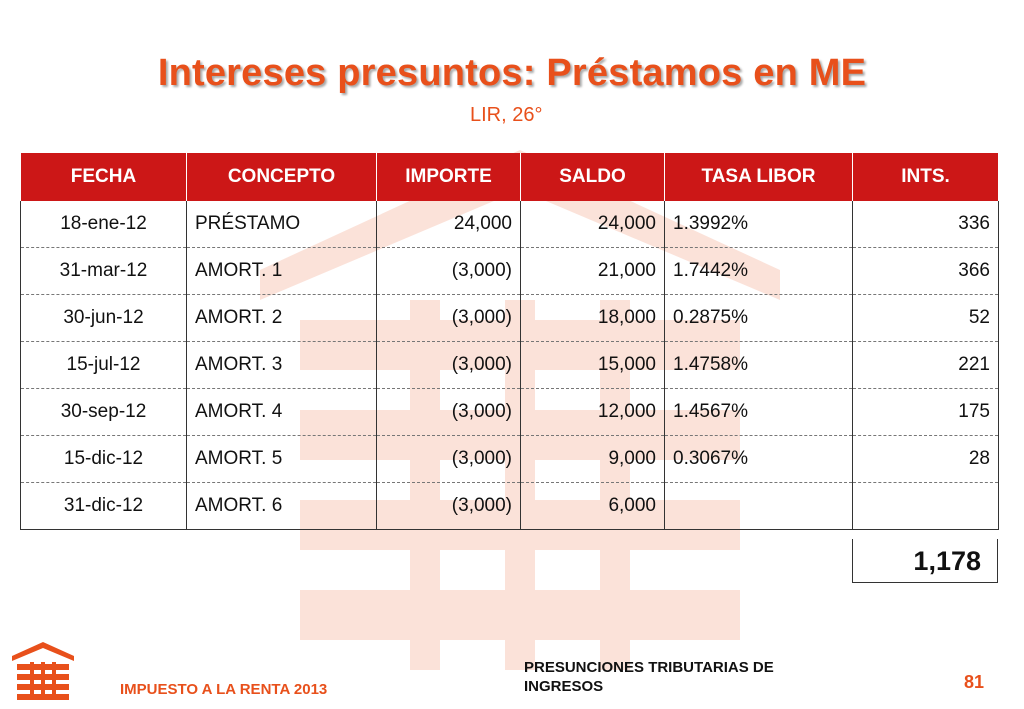  Describe the element at coordinates (506, 115) in the screenshot. I see `slide-subtitle: LIR, 26°` at that location.